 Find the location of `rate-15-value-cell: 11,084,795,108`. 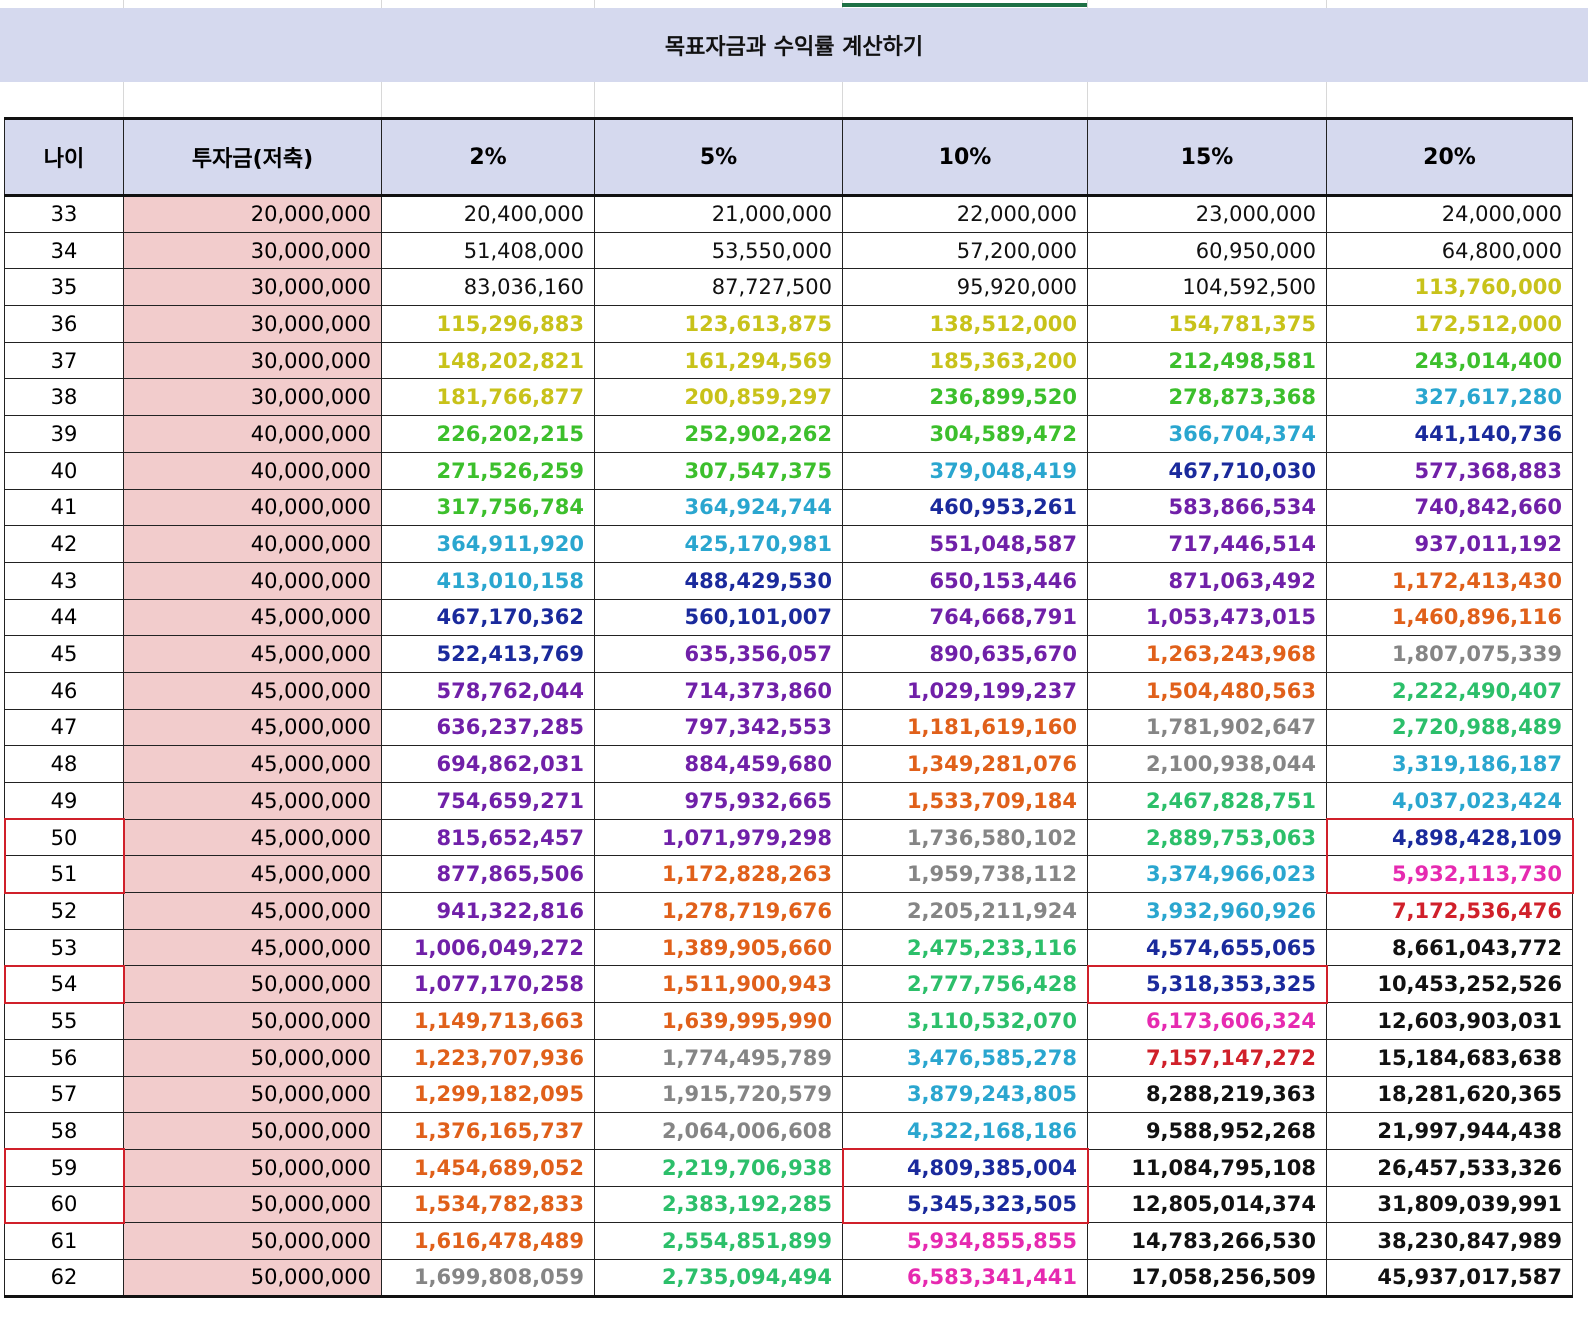

rate-15-value-cell: 11,084,795,108 is located at coordinates (1207, 1167).